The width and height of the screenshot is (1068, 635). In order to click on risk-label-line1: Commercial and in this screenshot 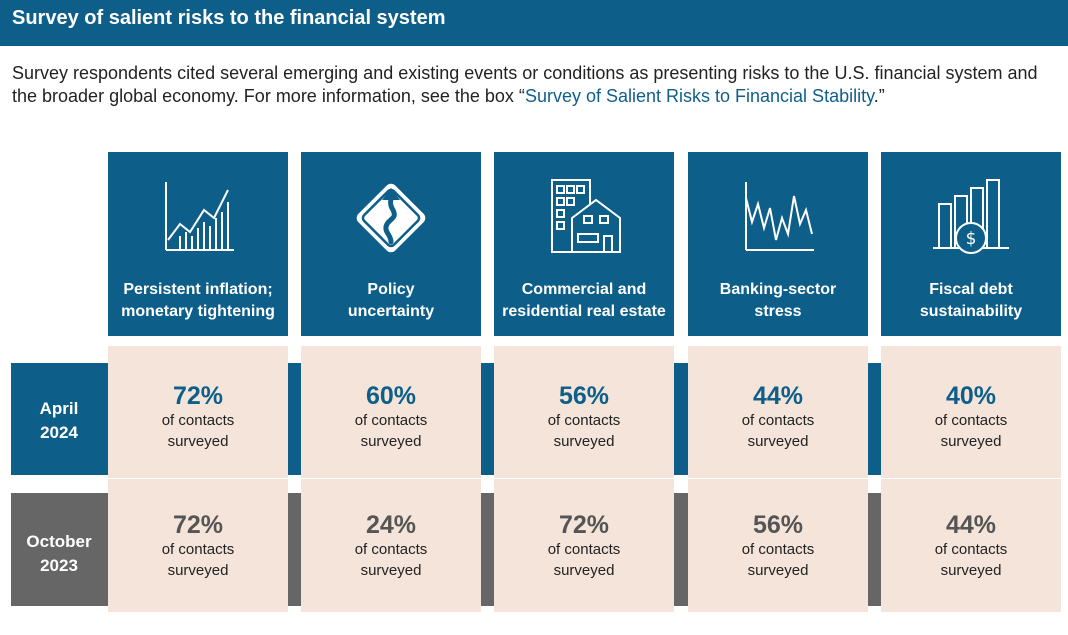, I will do `click(584, 289)`.